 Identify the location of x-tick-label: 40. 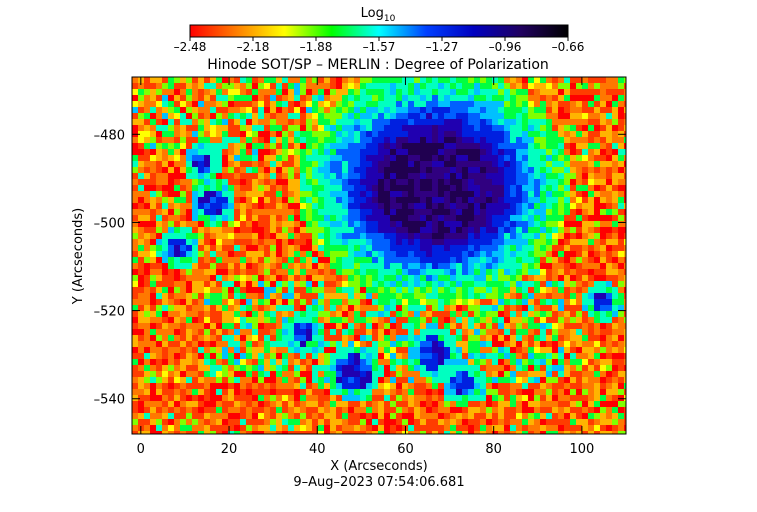
(317, 449).